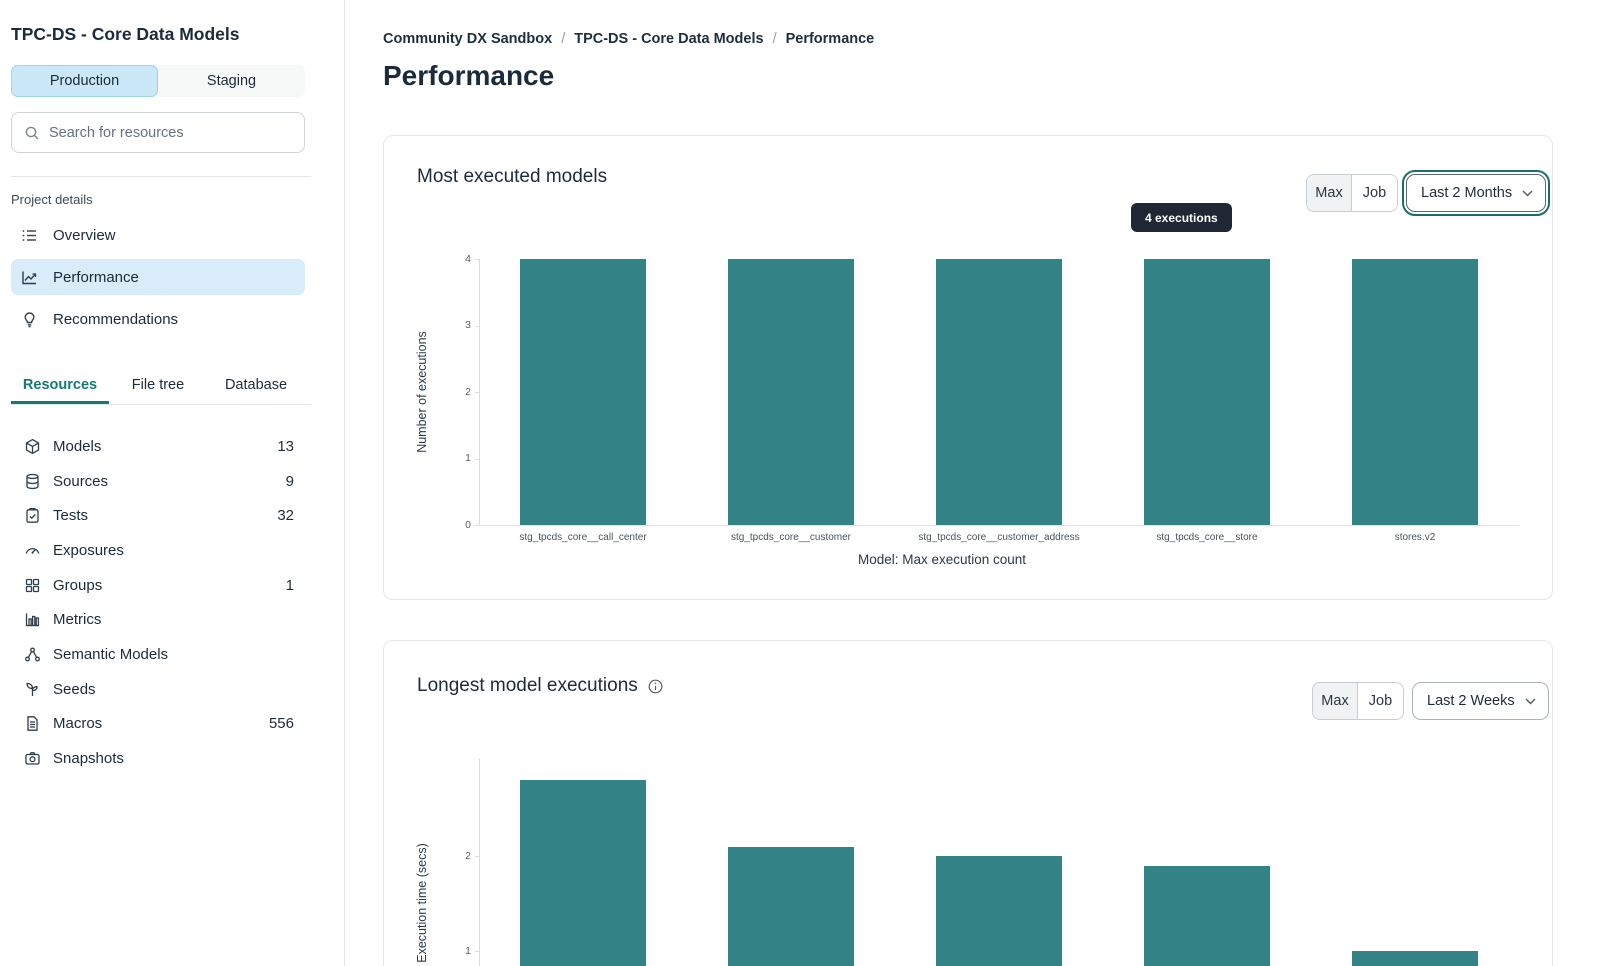 This screenshot has height=966, width=1621. I want to click on staging-toggle-button: Staging, so click(231, 81).